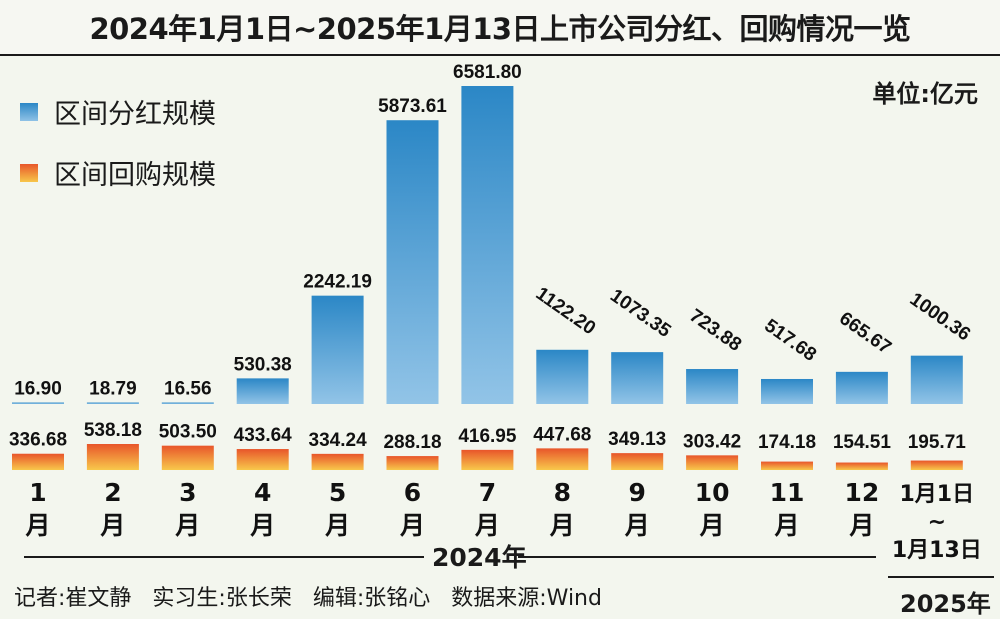 The width and height of the screenshot is (1000, 619). What do you see at coordinates (941, 577) in the screenshot?
I see `year-divider-2025` at bounding box center [941, 577].